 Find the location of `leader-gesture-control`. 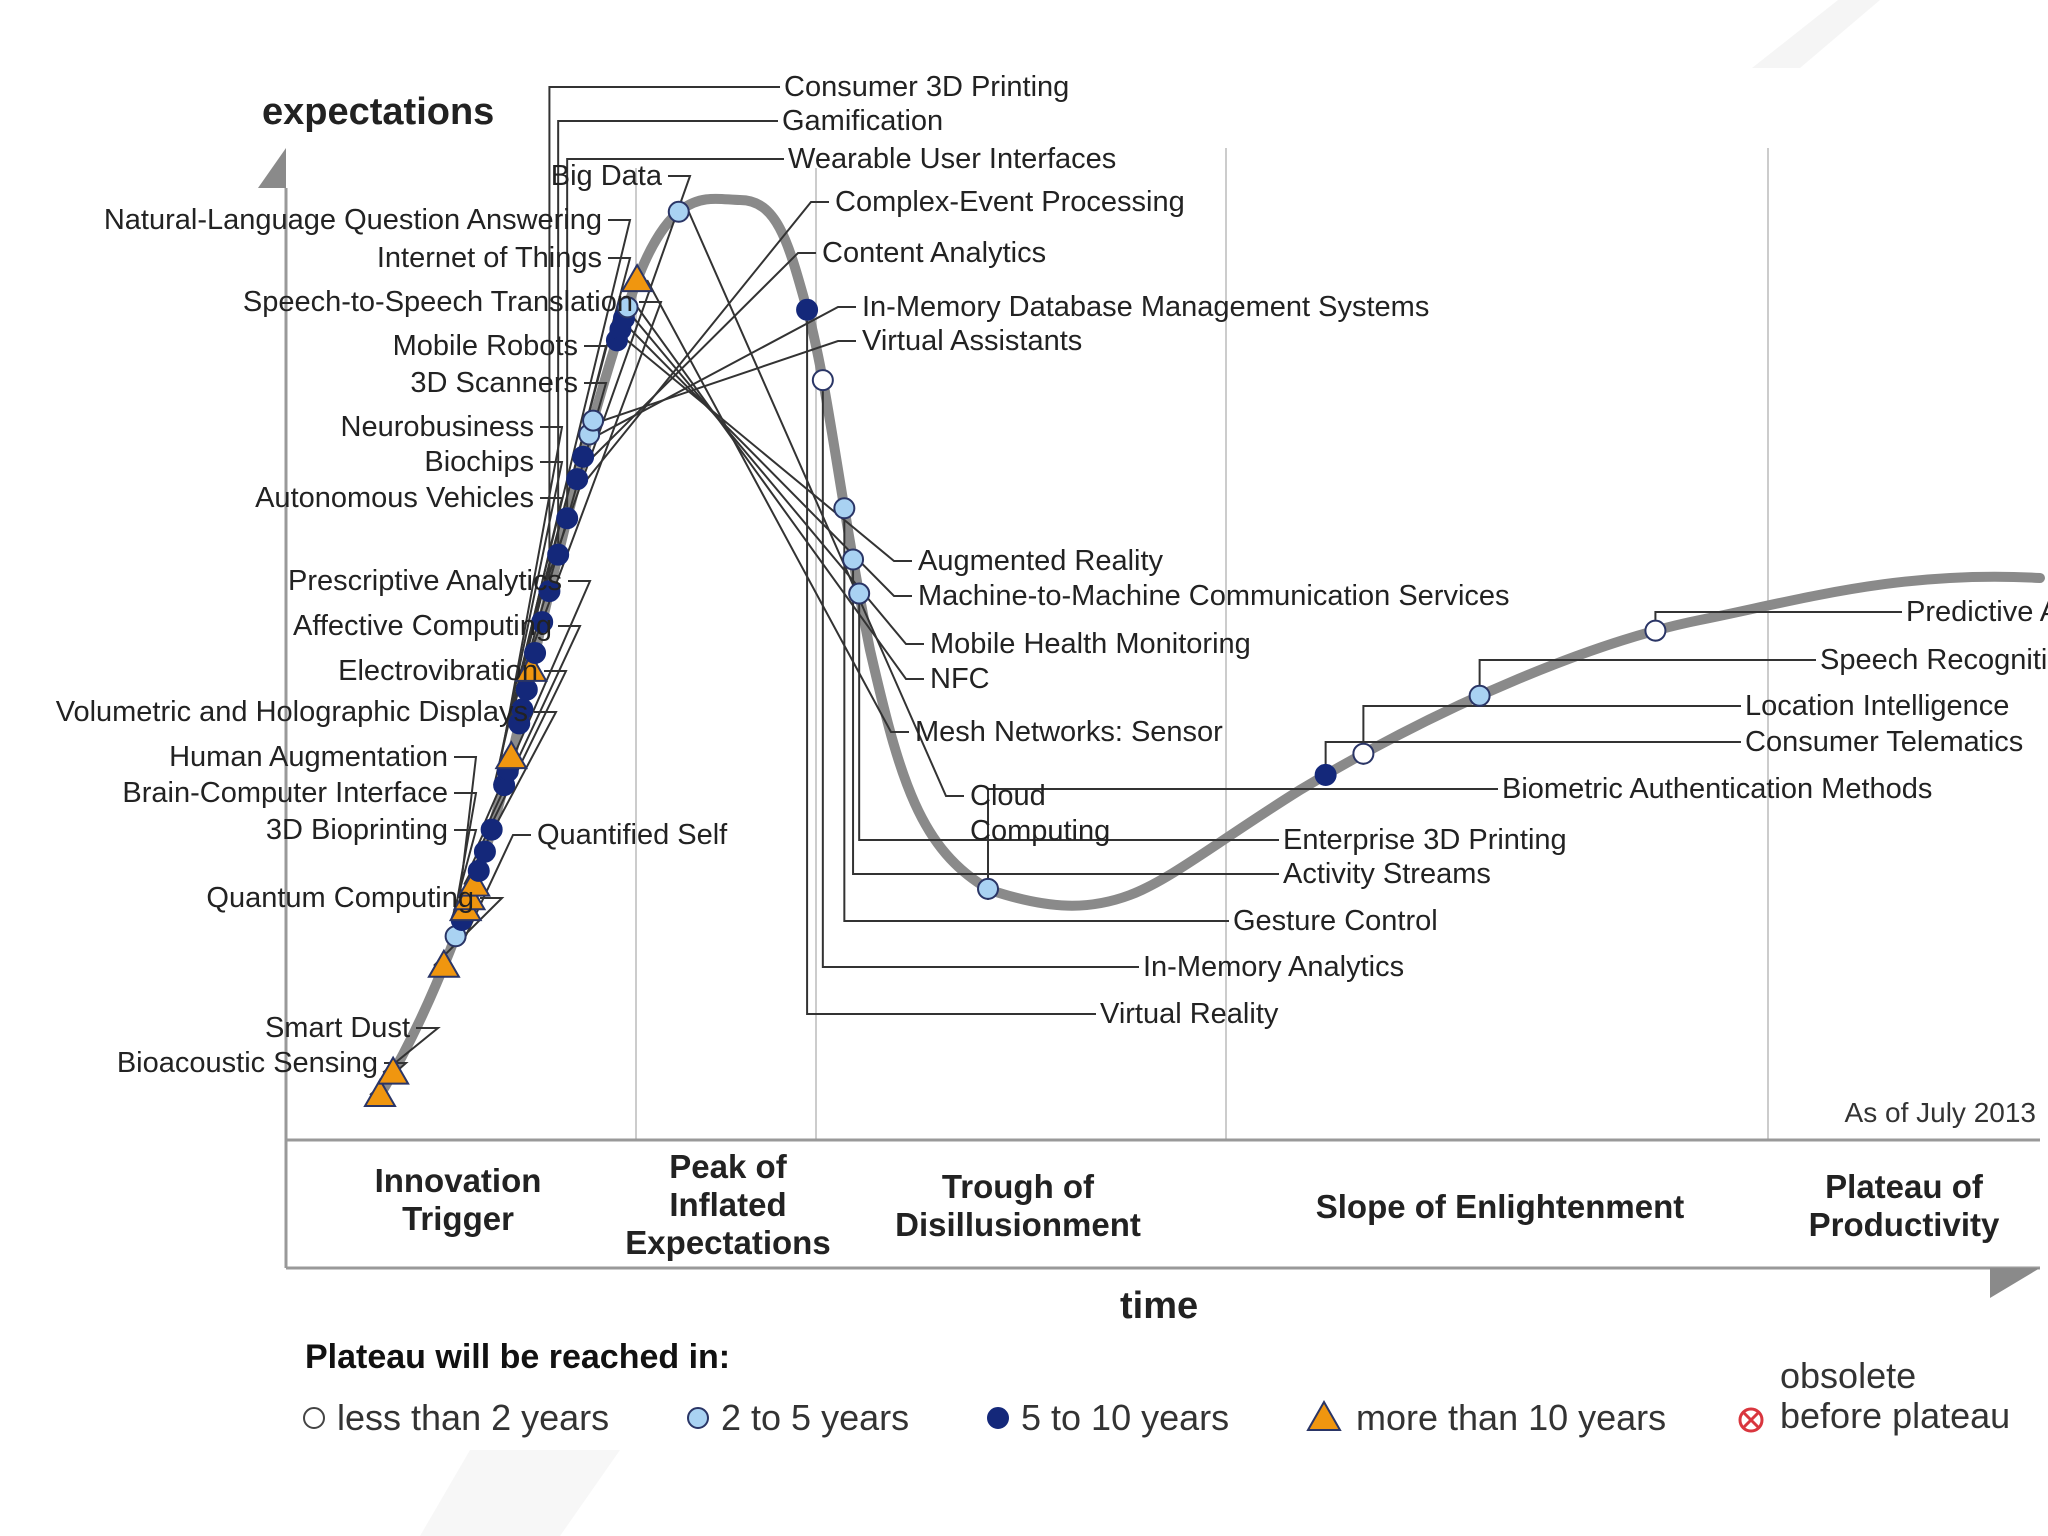

leader-gesture-control is located at coordinates (1036, 720).